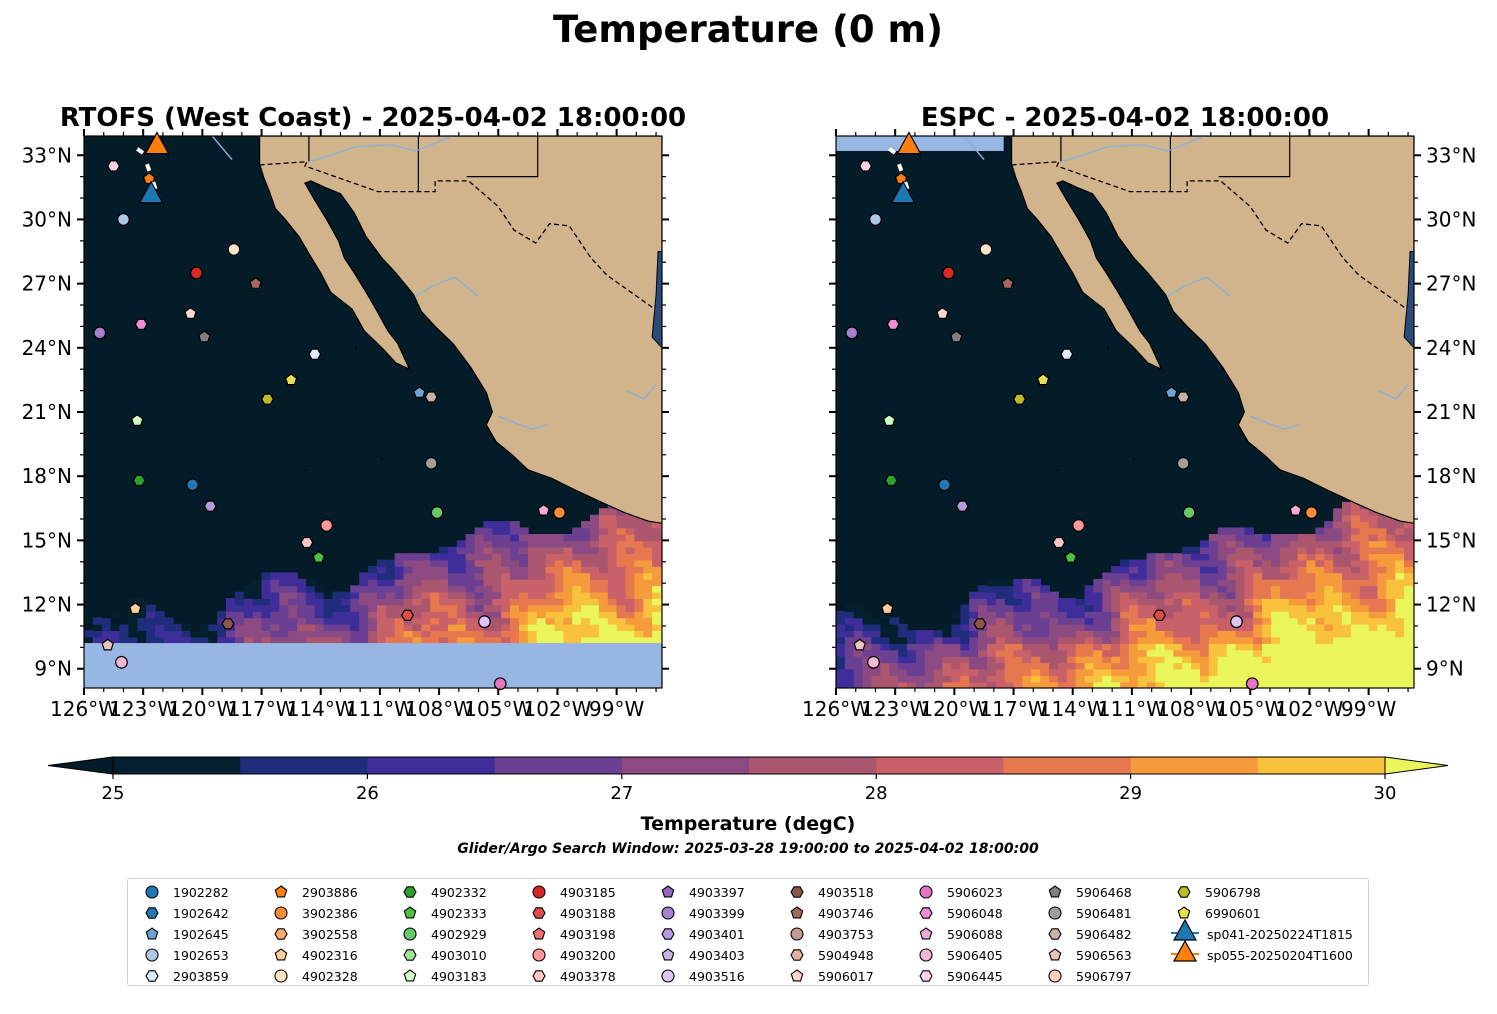 The height and width of the screenshot is (1014, 1497). I want to click on y-tick-label: 21°N, so click(47, 412).